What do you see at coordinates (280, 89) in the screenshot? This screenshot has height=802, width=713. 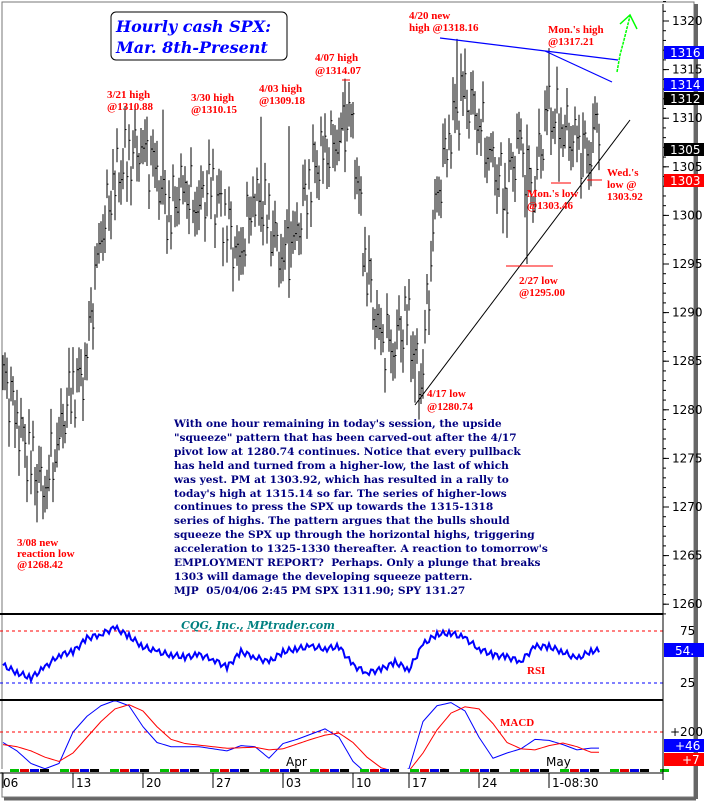 I see `annotation-4-03-high: 4/03 high` at bounding box center [280, 89].